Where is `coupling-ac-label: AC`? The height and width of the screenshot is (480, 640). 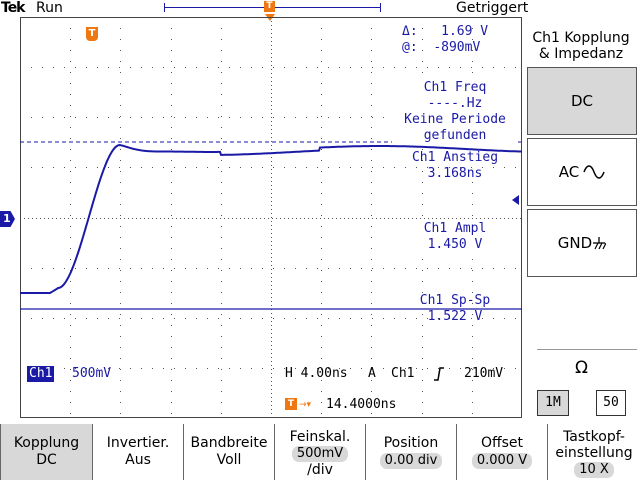 coupling-ac-label: AC is located at coordinates (569, 172).